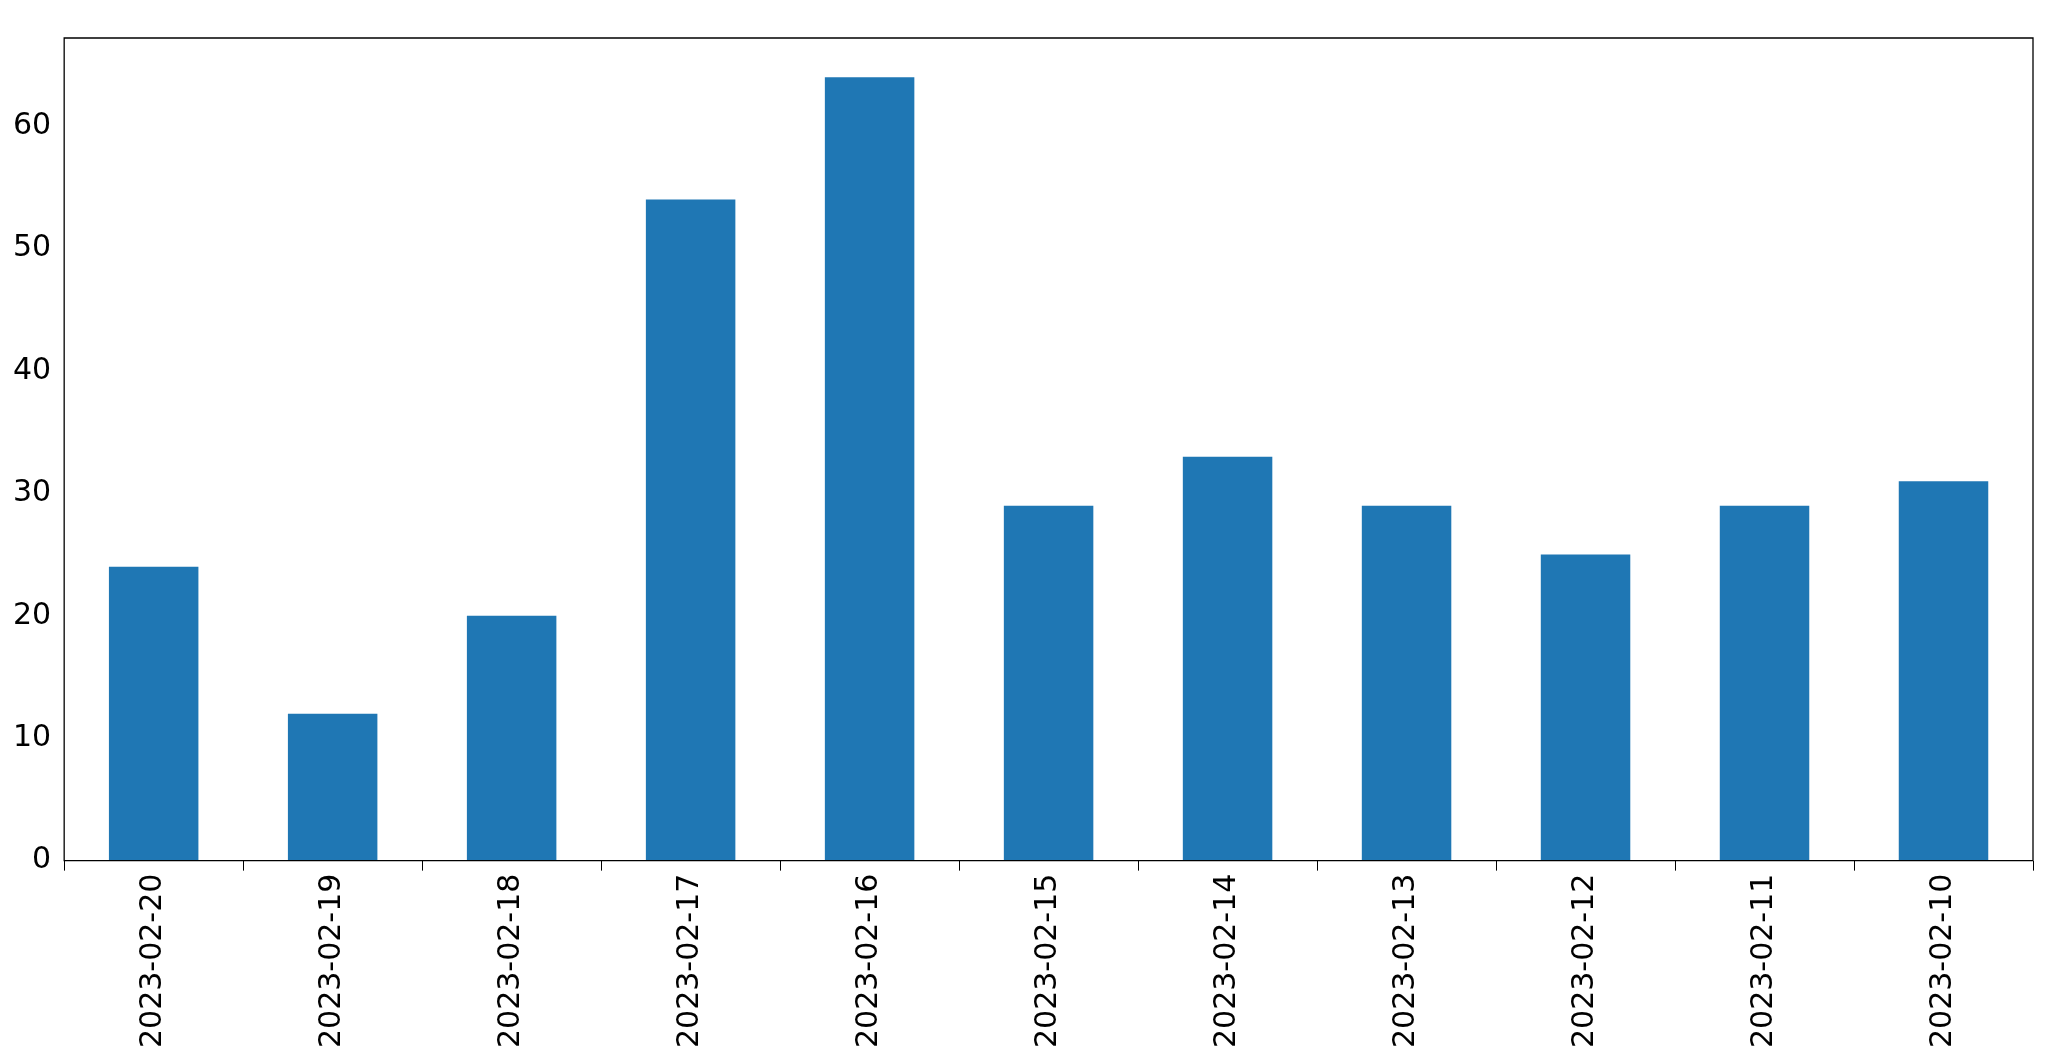 The width and height of the screenshot is (2071, 1061). Describe the element at coordinates (151, 961) in the screenshot. I see `x-tick-label: 2023-02-20` at that location.